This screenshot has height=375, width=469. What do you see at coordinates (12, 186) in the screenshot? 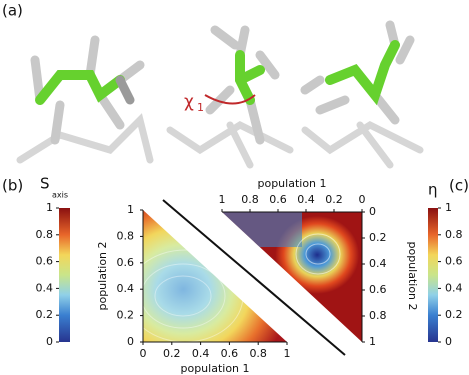
I see `panel-label: (b)` at bounding box center [12, 186].